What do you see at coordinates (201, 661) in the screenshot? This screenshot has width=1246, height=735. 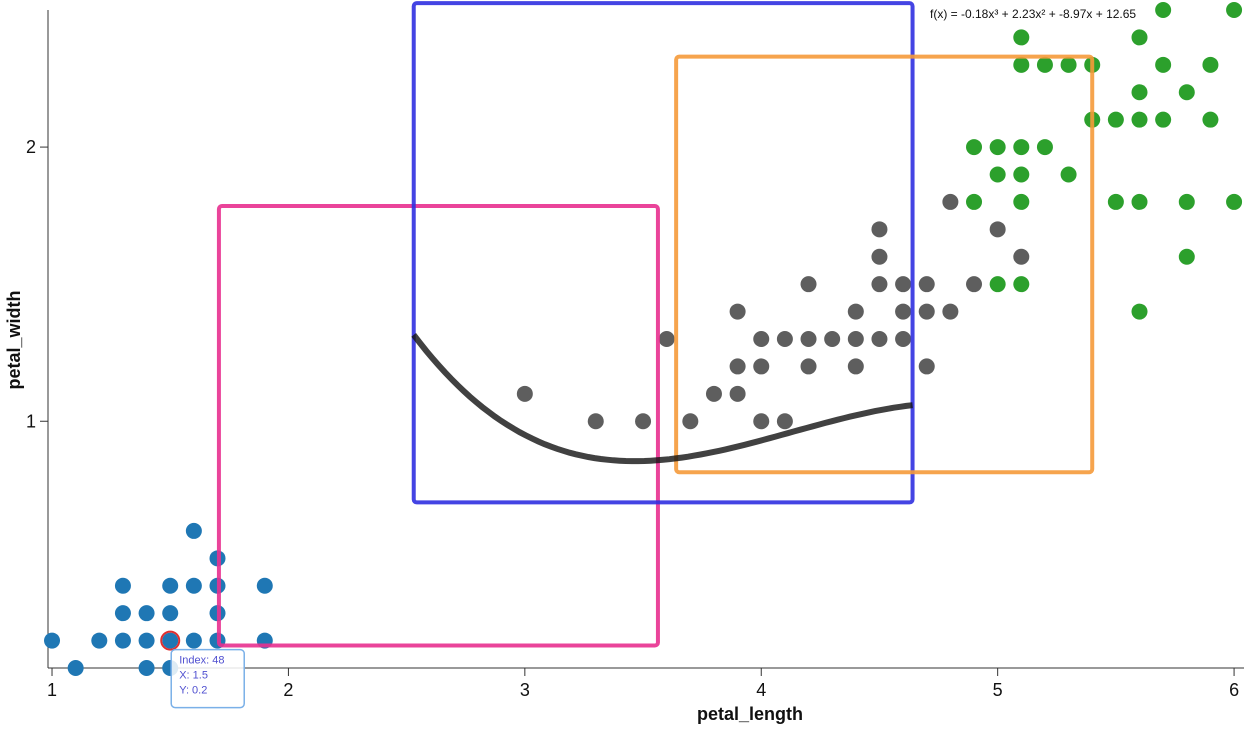 I see `tooltip-text: Index: 48` at bounding box center [201, 661].